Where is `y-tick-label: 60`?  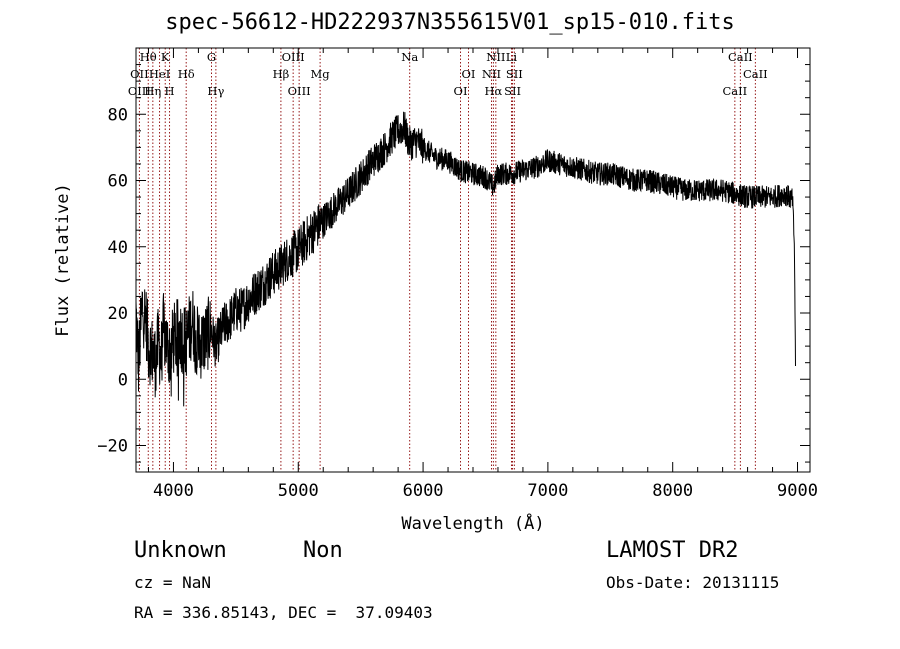
y-tick-label: 60 is located at coordinates (118, 182).